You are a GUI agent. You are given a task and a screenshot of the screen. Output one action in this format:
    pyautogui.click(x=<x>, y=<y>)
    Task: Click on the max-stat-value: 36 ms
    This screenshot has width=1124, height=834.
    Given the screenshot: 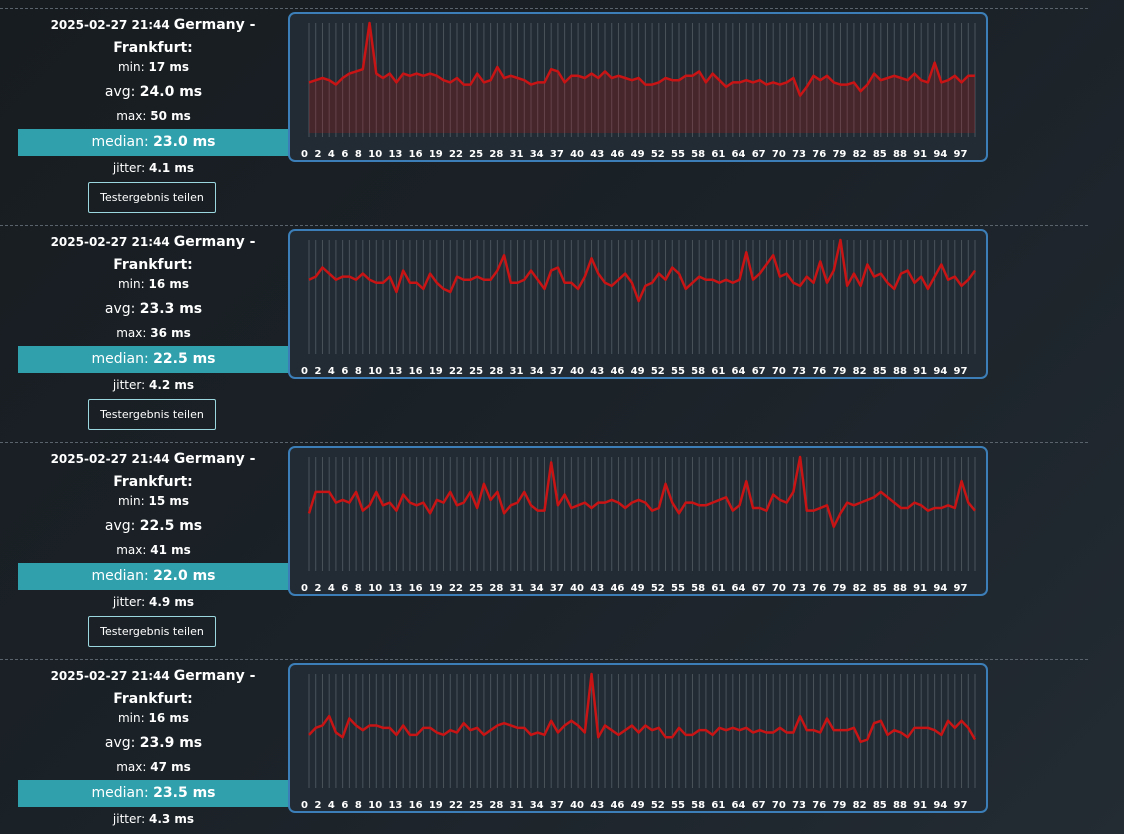 What is the action you would take?
    pyautogui.click(x=170, y=333)
    